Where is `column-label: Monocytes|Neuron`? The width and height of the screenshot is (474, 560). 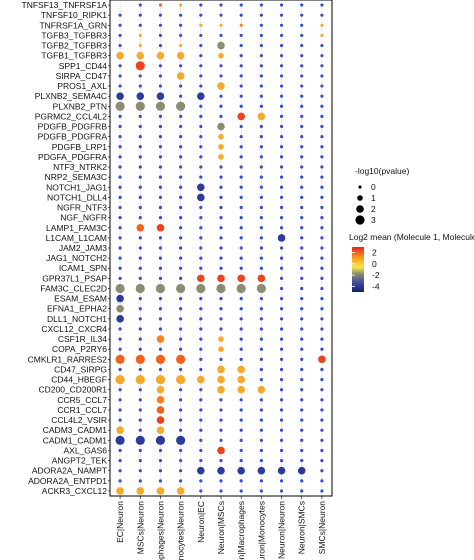
column-label: Monocytes|Neuron is located at coordinates (181, 530).